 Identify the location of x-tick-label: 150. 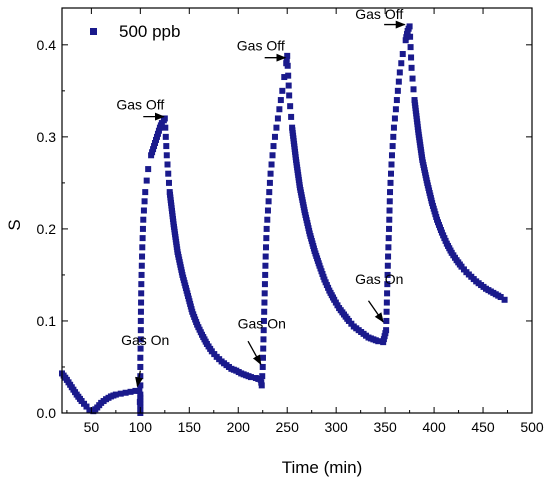
(190, 427).